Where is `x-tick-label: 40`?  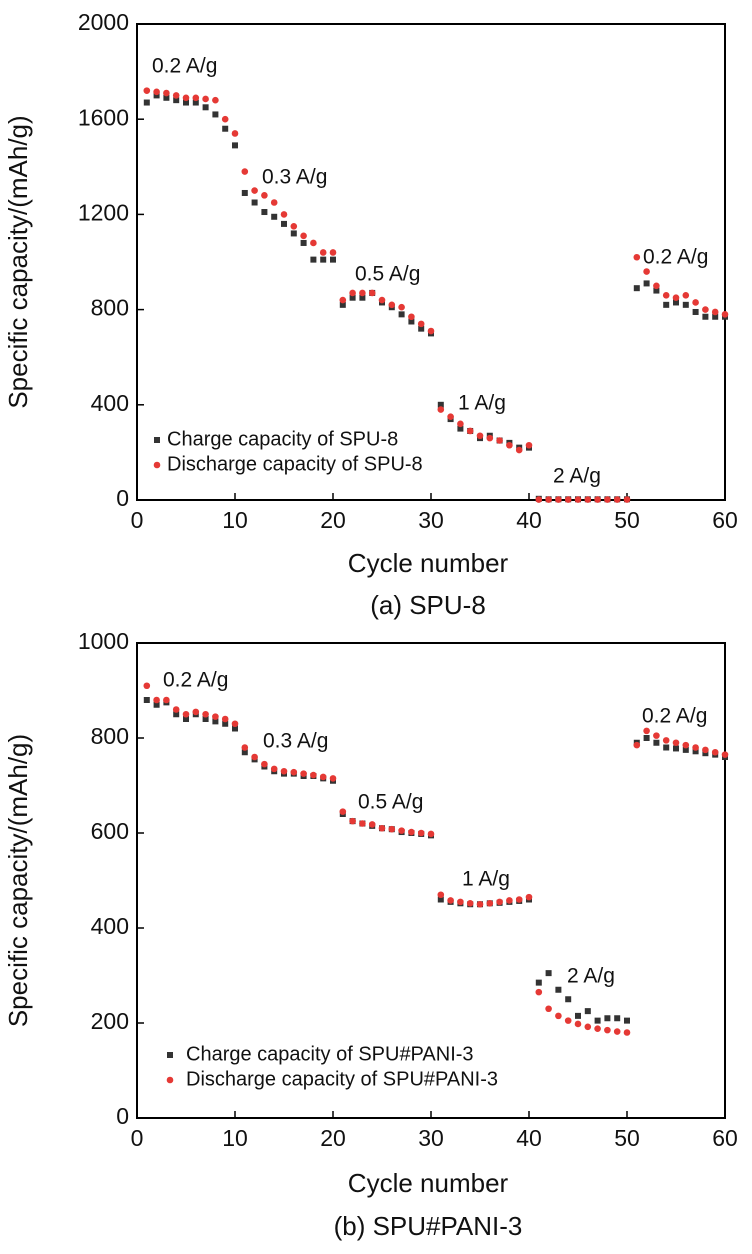 x-tick-label: 40 is located at coordinates (529, 520).